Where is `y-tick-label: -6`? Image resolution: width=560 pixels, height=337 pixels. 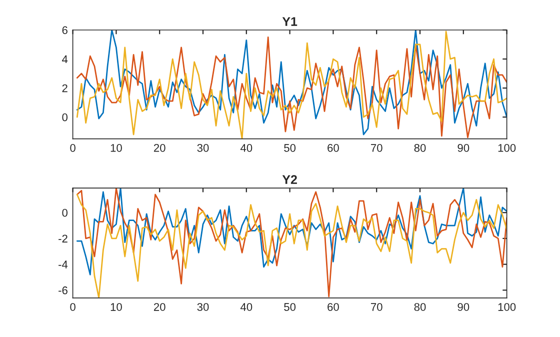 y-tick-label: -6 is located at coordinates (63, 290).